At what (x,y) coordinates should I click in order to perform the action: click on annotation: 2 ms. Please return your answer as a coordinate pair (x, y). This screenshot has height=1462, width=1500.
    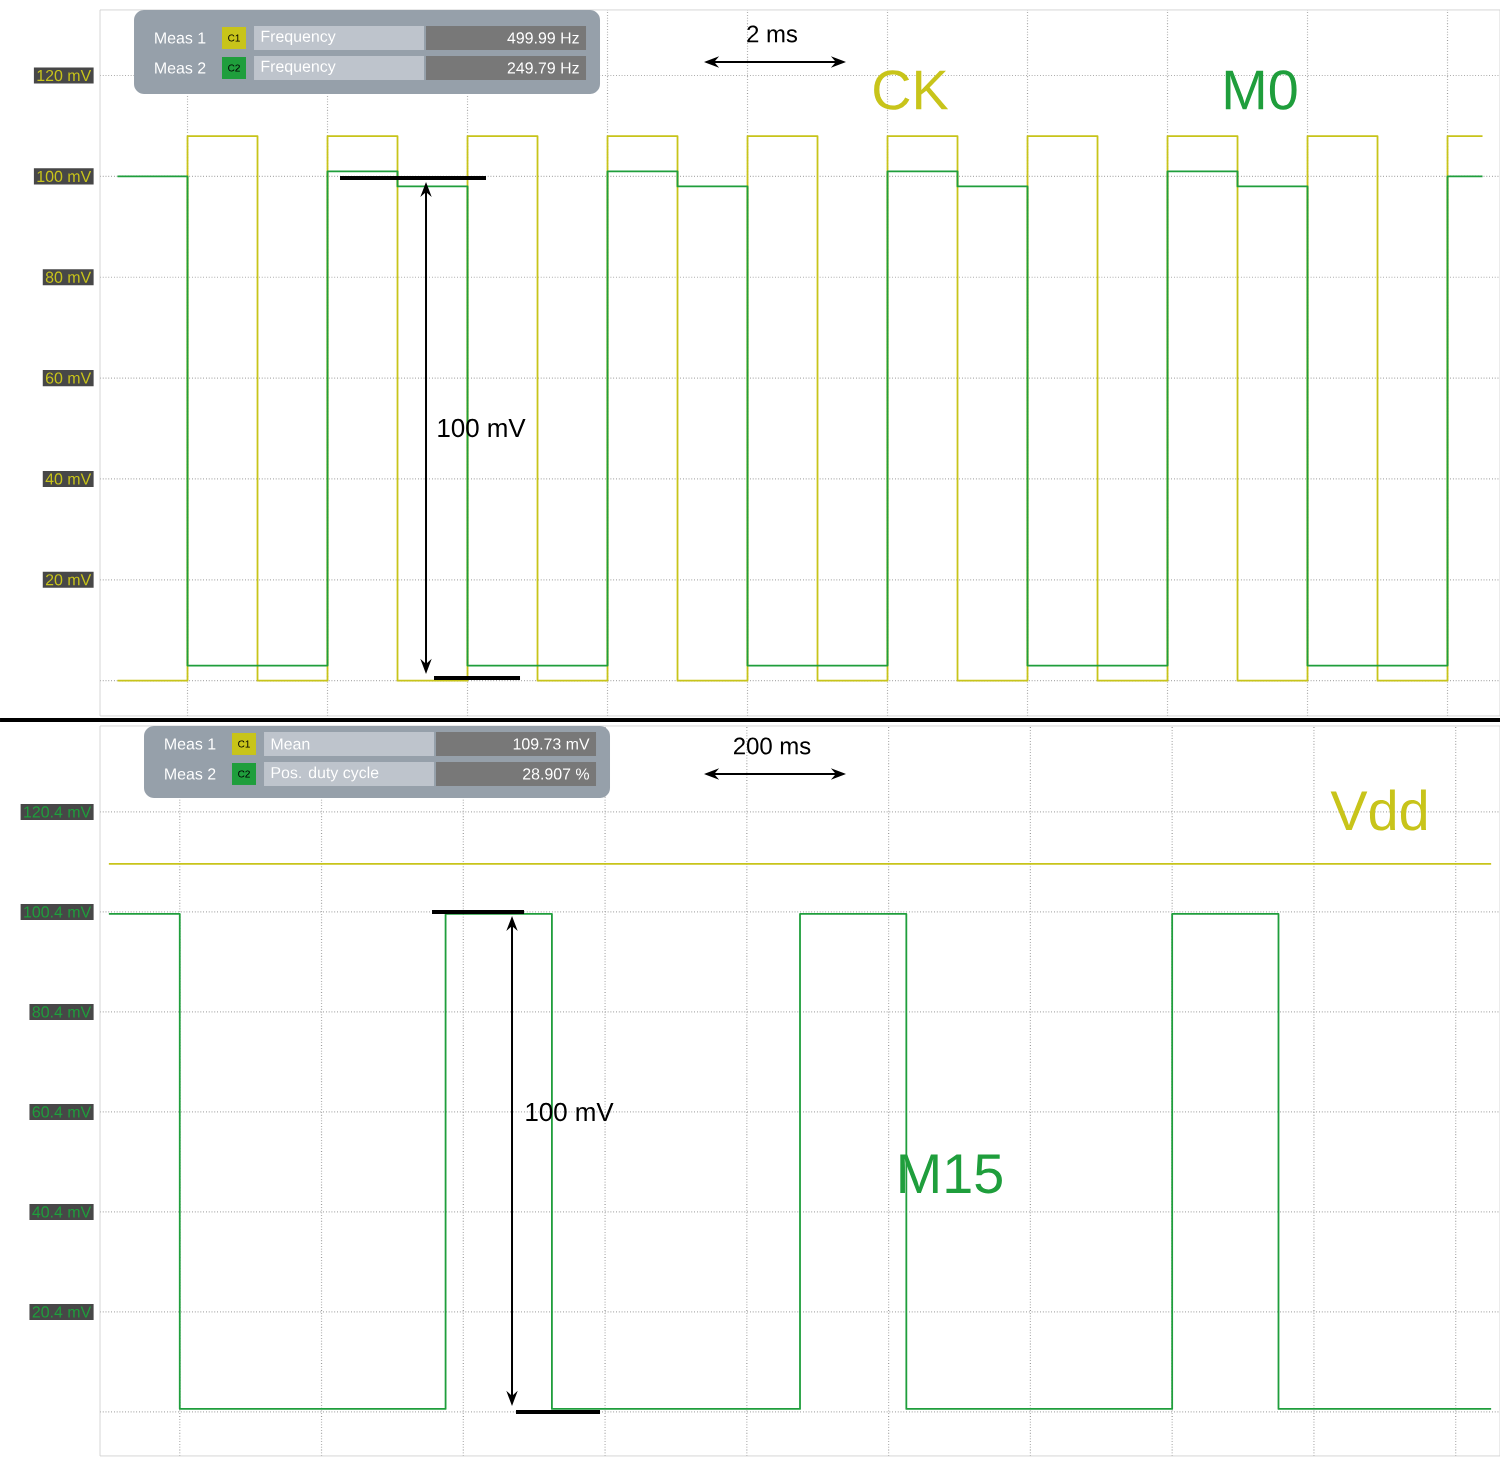
    Looking at the image, I should click on (772, 34).